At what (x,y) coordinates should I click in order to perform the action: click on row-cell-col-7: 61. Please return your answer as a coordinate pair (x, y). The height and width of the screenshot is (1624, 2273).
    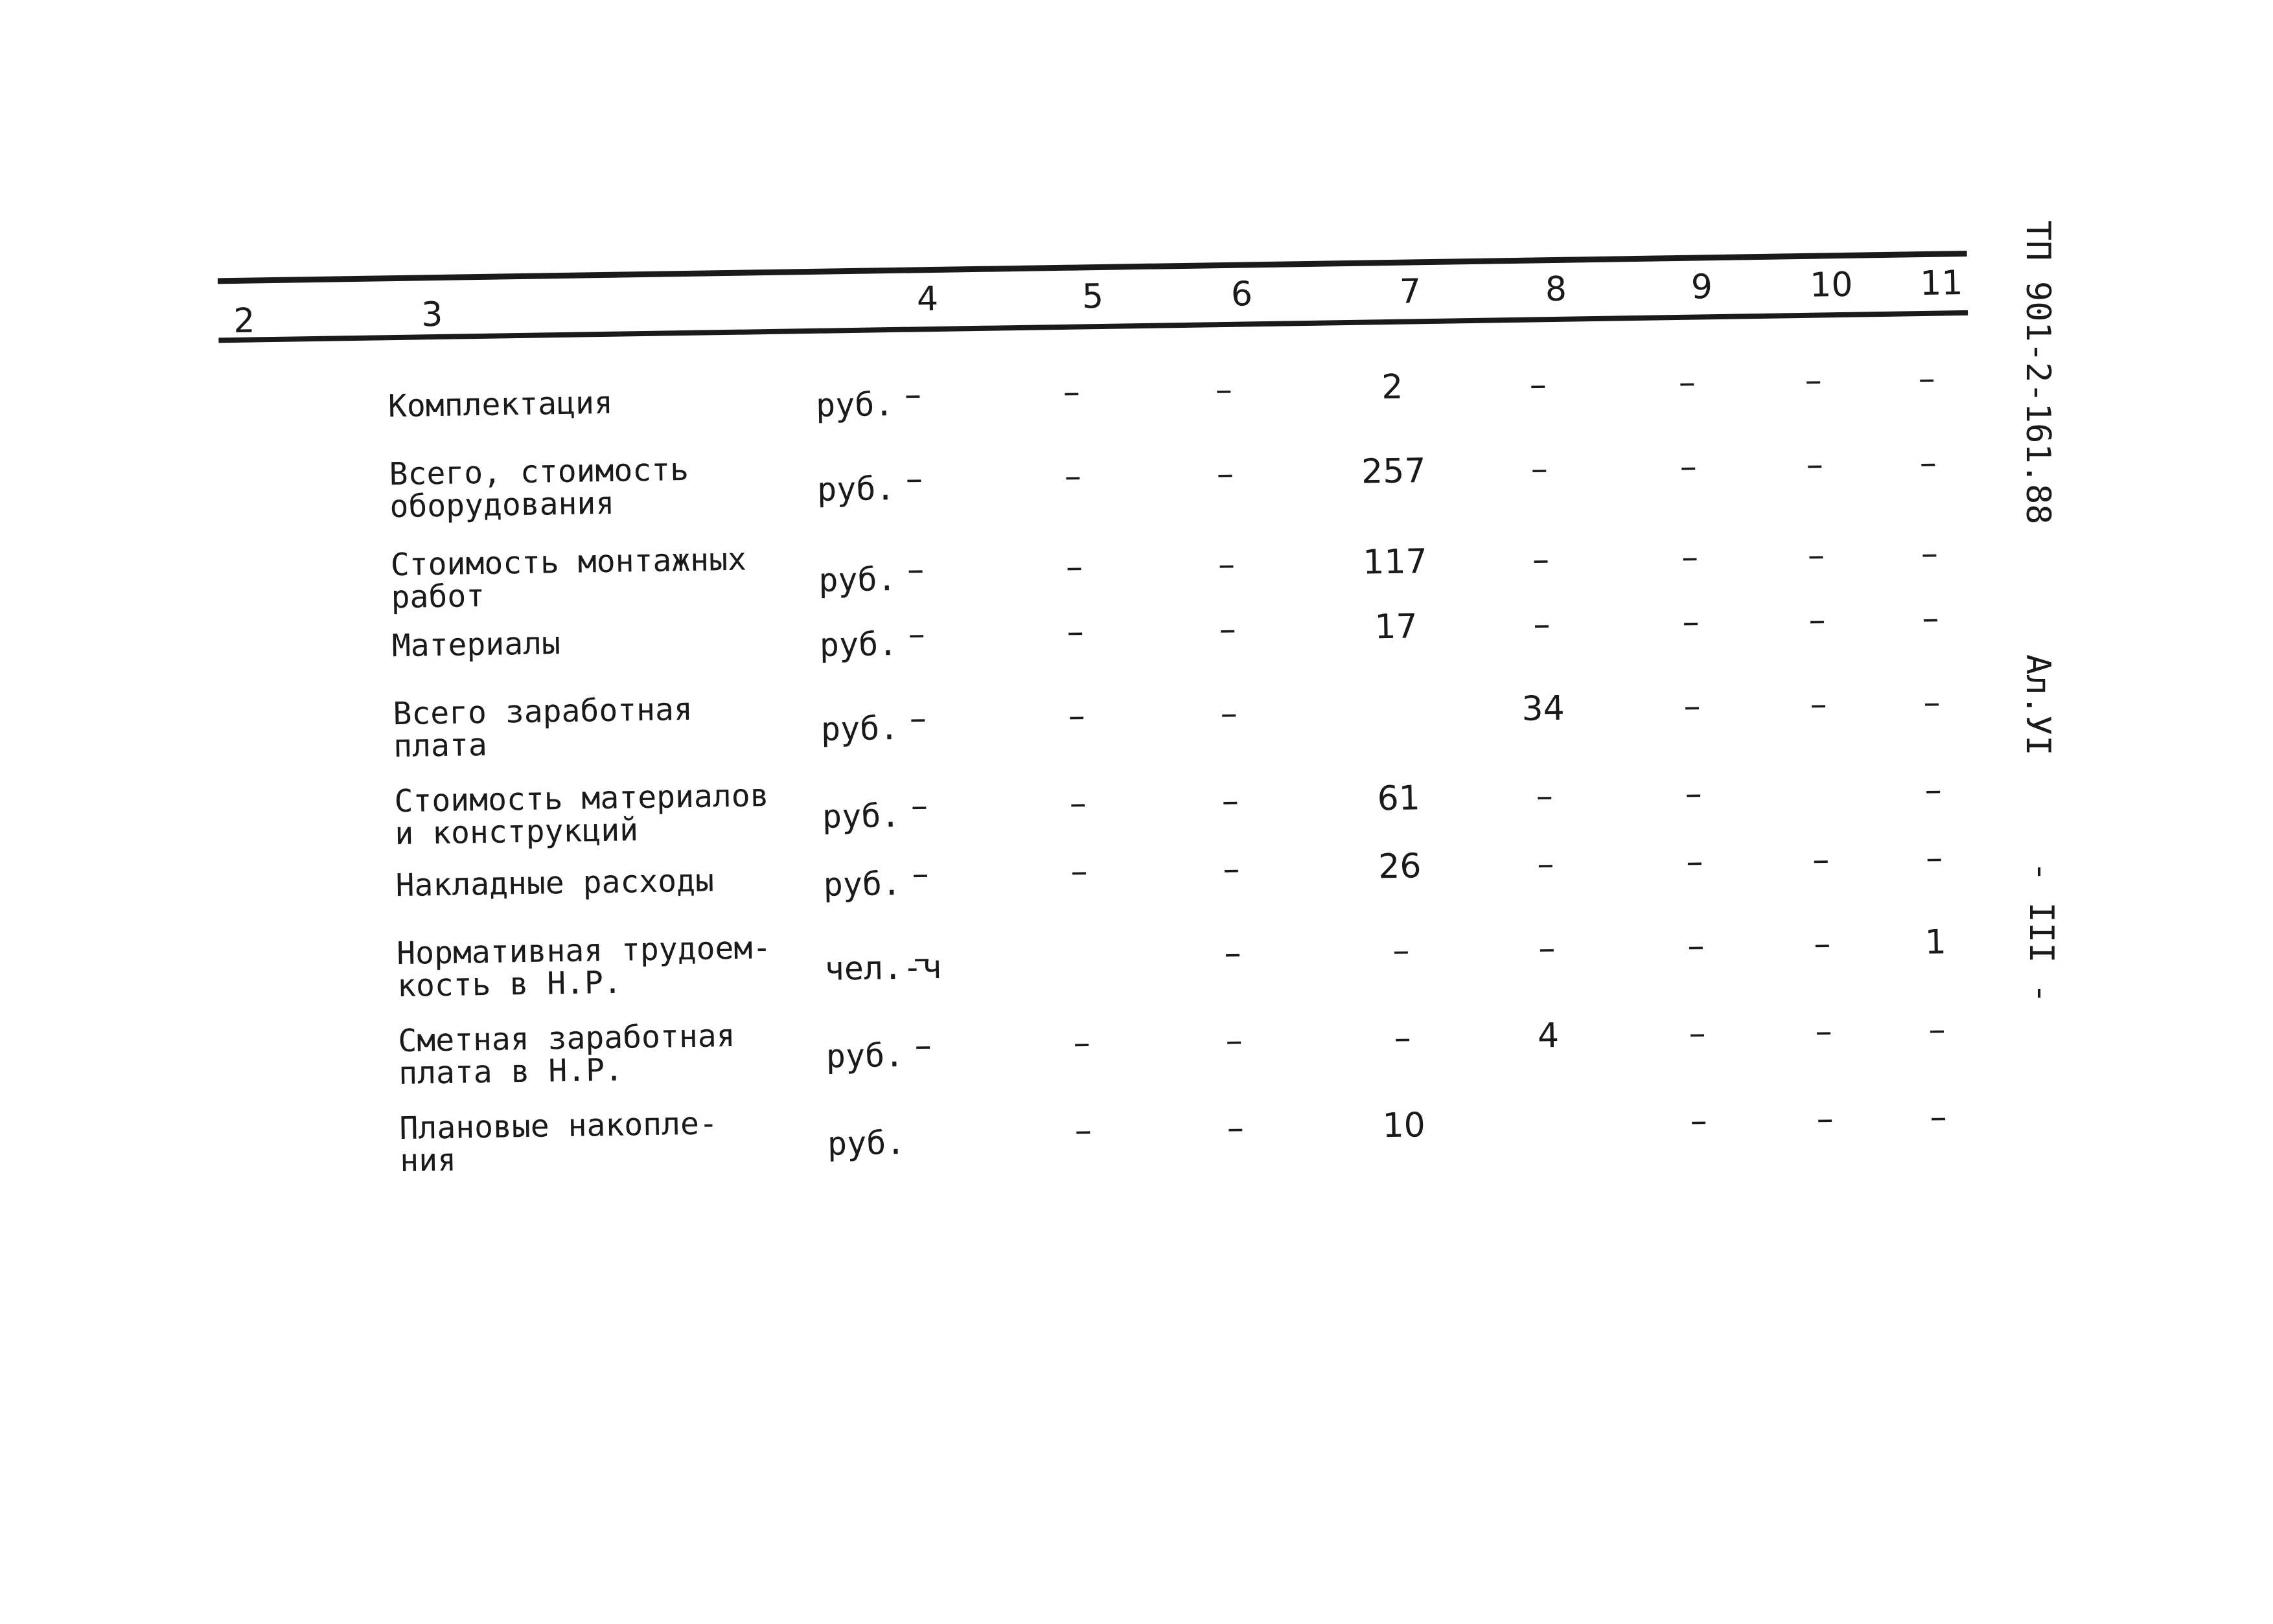
    Looking at the image, I should click on (1399, 799).